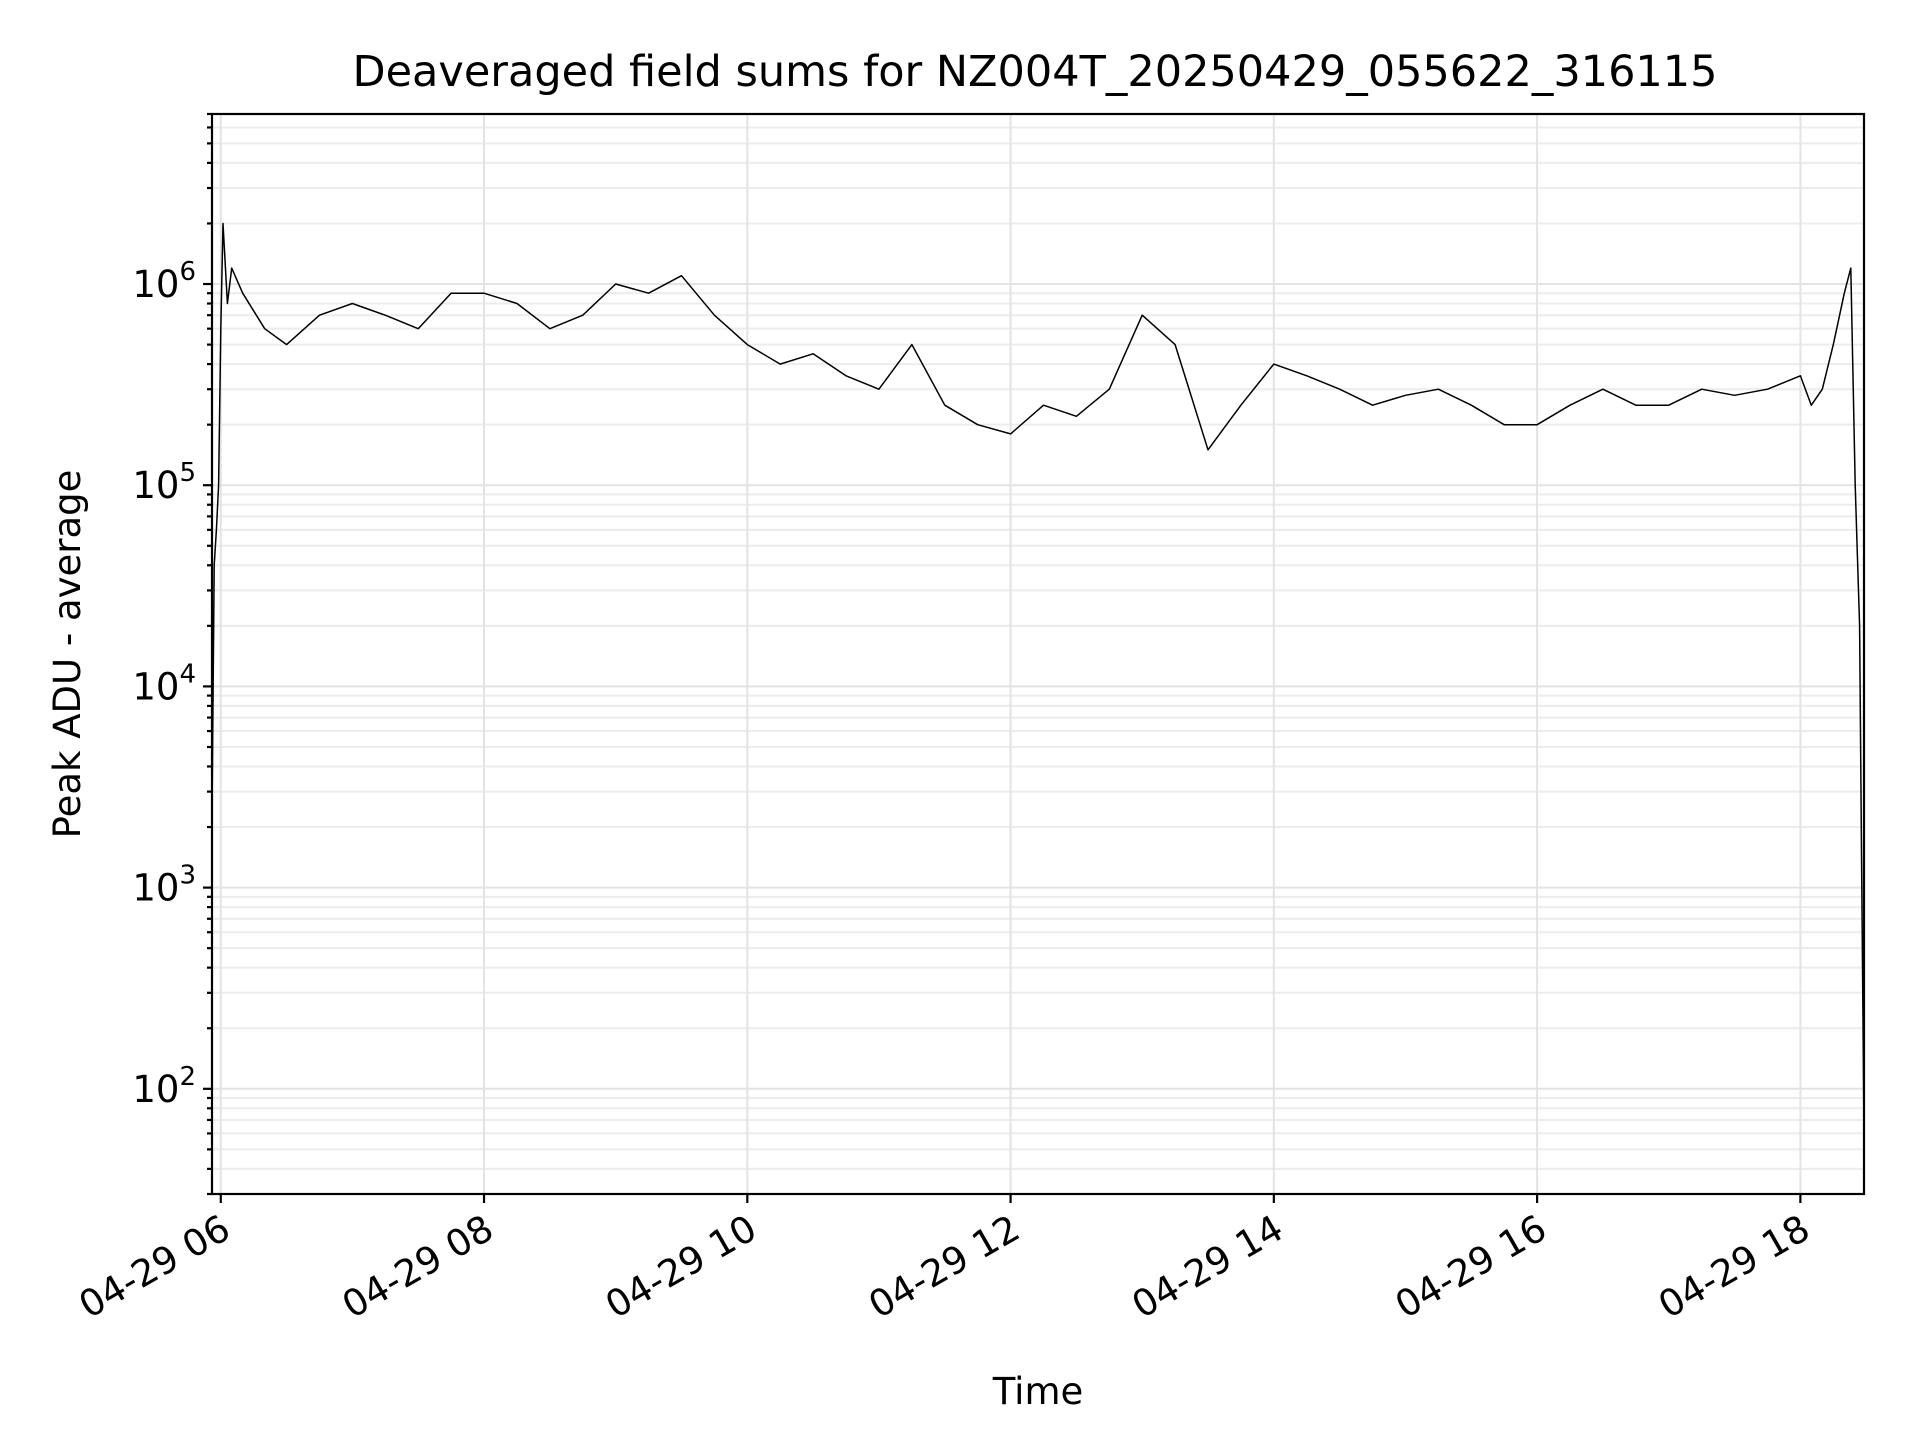  What do you see at coordinates (164, 281) in the screenshot?
I see `y-tick-label: 10⁶` at bounding box center [164, 281].